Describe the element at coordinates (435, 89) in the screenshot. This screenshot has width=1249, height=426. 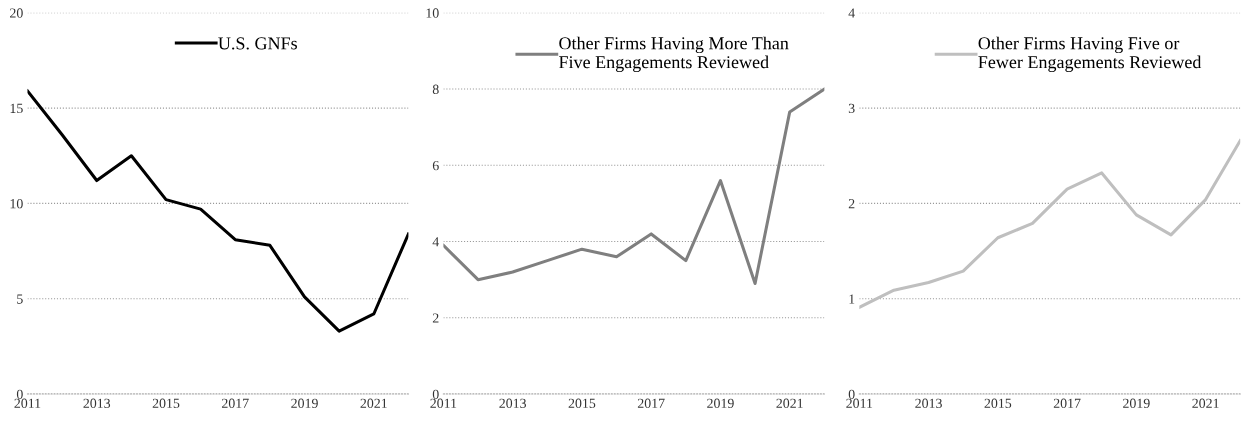
I see `y-tick-label: 8` at that location.